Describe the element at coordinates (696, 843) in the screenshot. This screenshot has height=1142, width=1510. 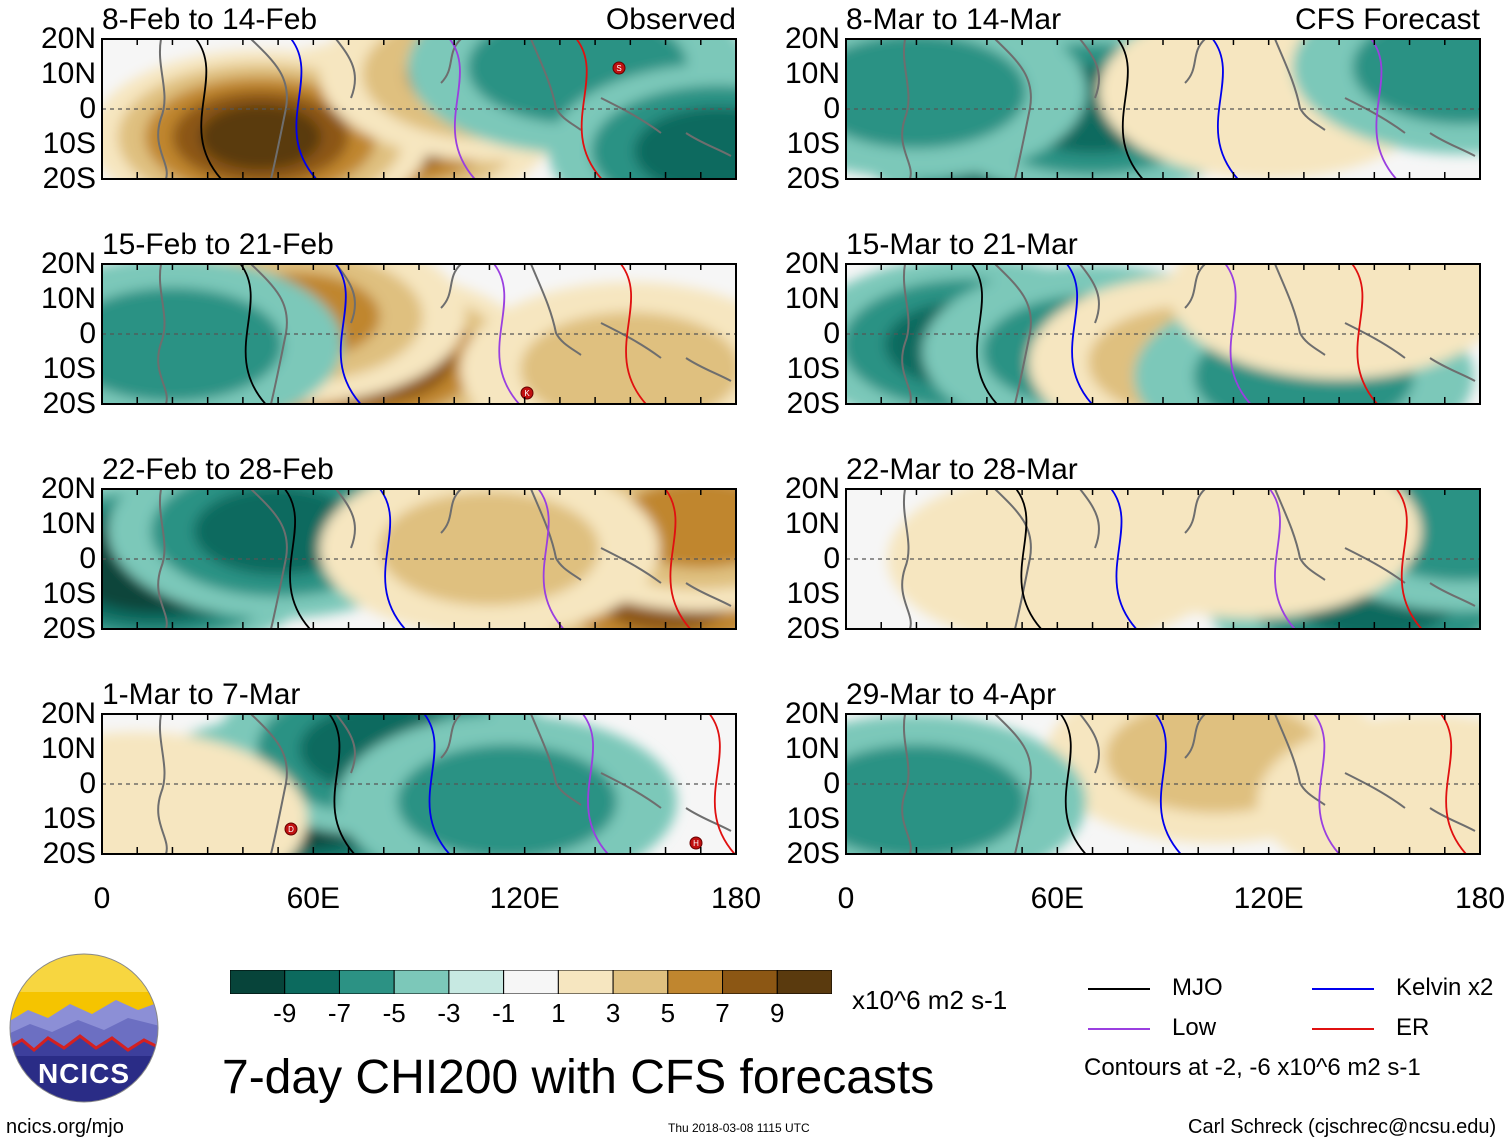
I see `cyclone-letter: H` at that location.